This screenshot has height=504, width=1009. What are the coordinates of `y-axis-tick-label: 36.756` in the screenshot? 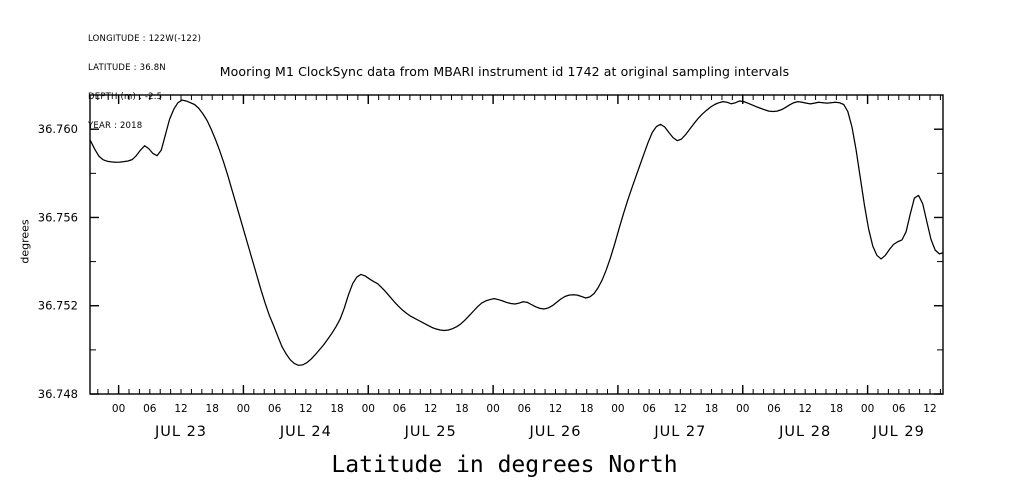 It's located at (58, 217).